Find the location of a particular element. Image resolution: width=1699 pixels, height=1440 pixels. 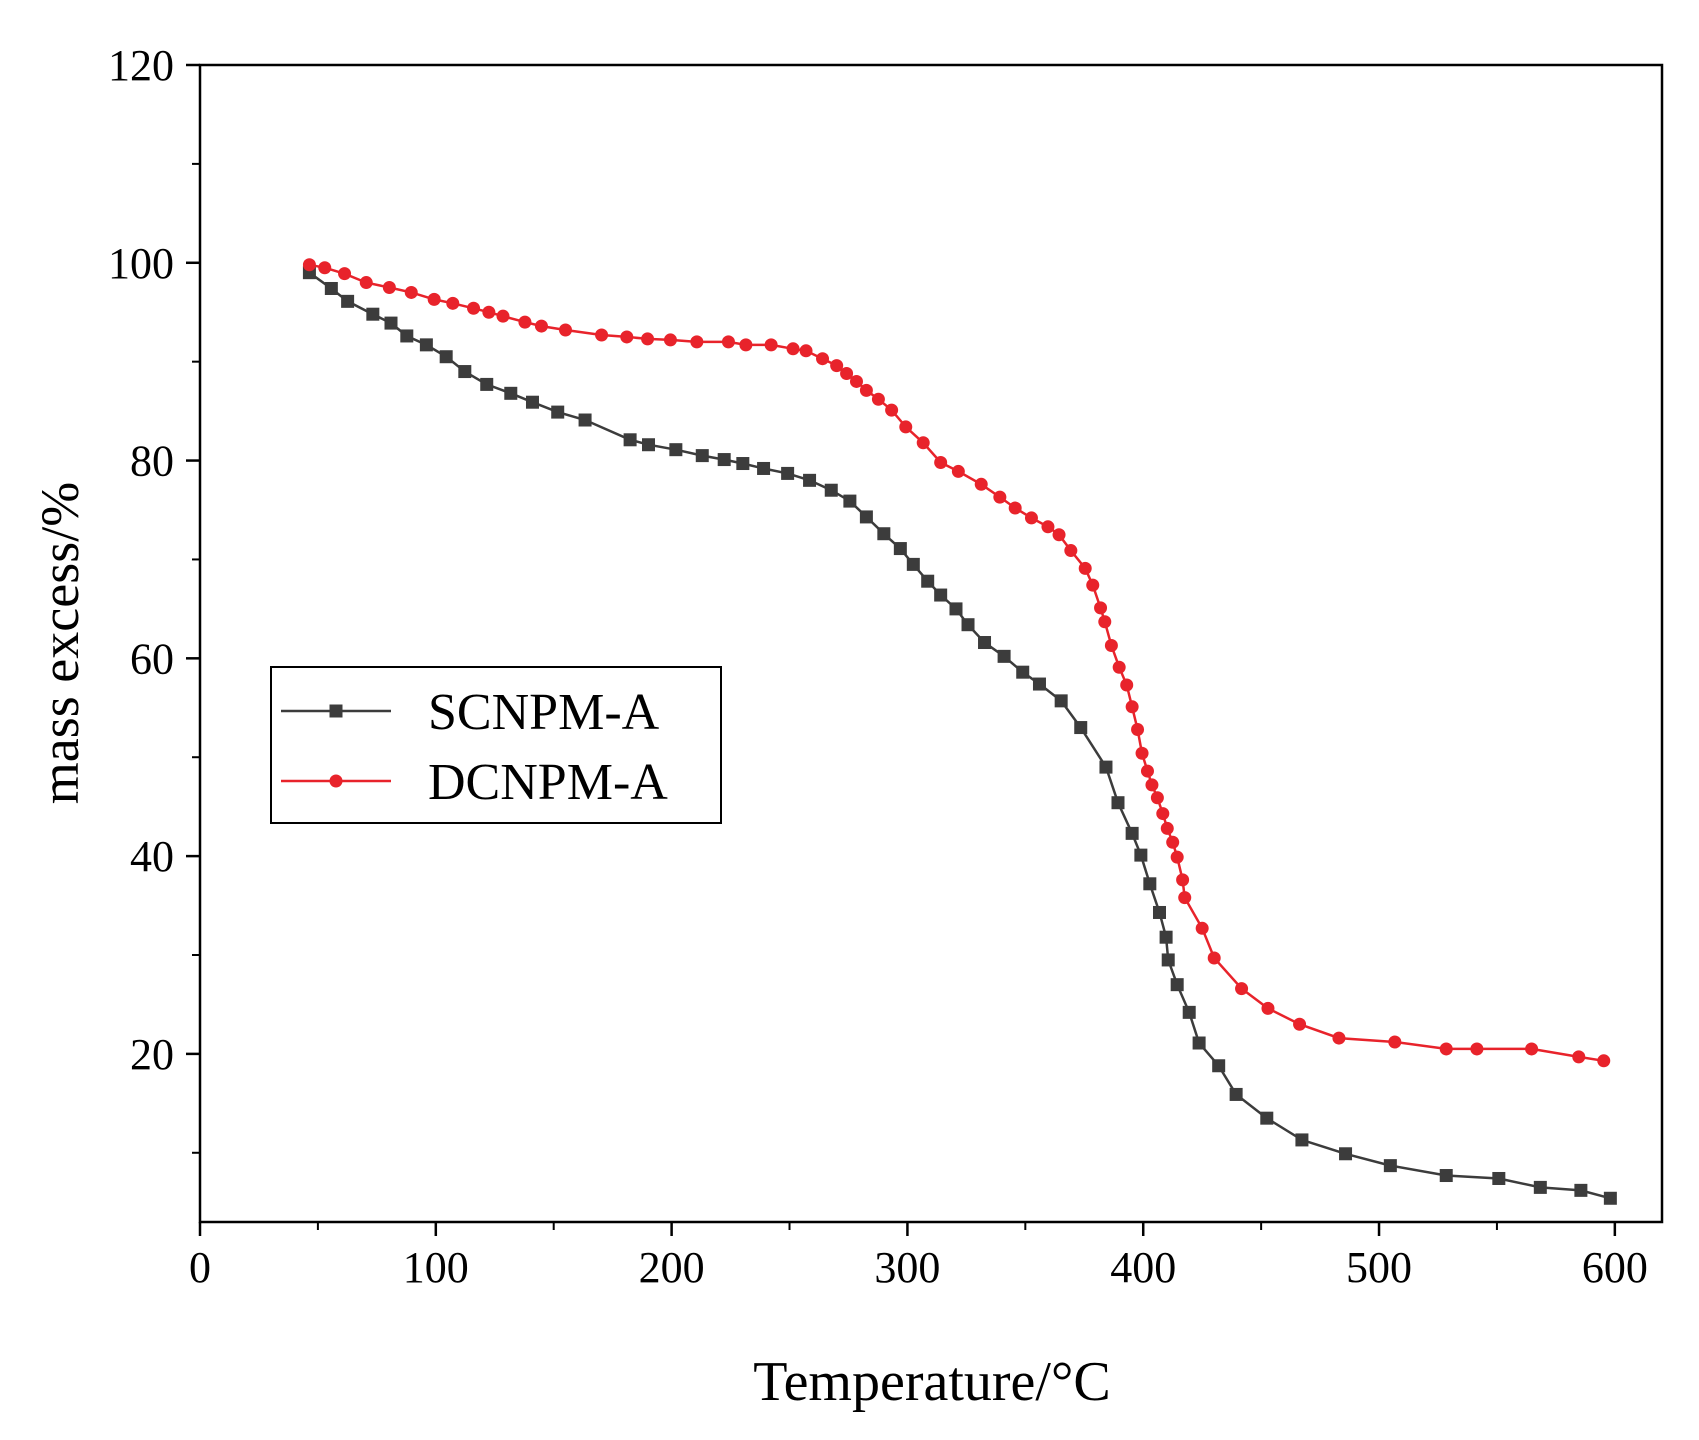

x-tick-label: 400 is located at coordinates (1143, 1267).